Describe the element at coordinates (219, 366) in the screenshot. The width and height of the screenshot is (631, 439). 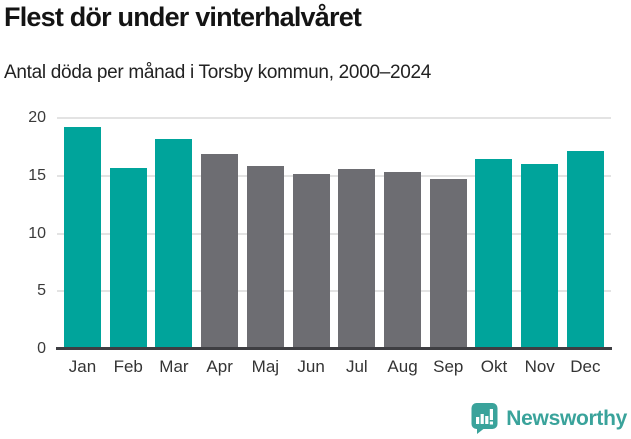
I see `x-tick-label-apr: Apr` at that location.